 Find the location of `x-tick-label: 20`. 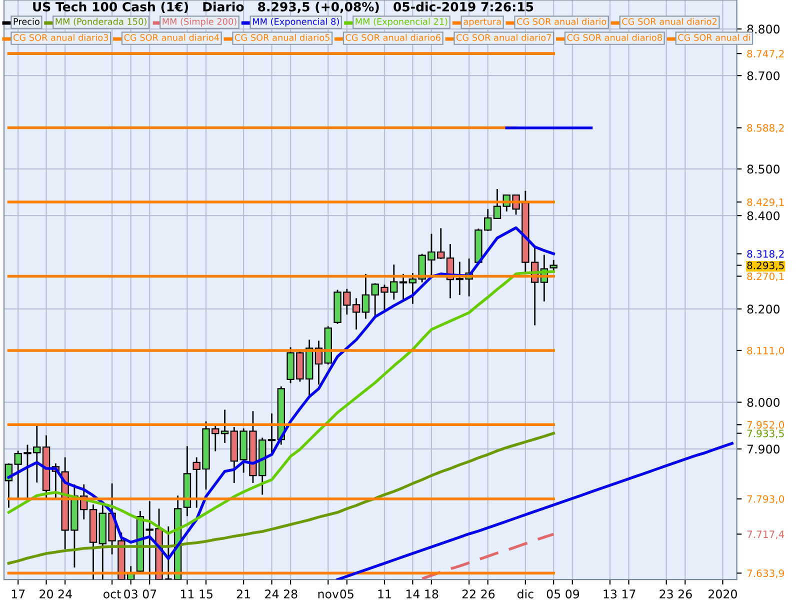

x-tick-label: 20 is located at coordinates (47, 594).